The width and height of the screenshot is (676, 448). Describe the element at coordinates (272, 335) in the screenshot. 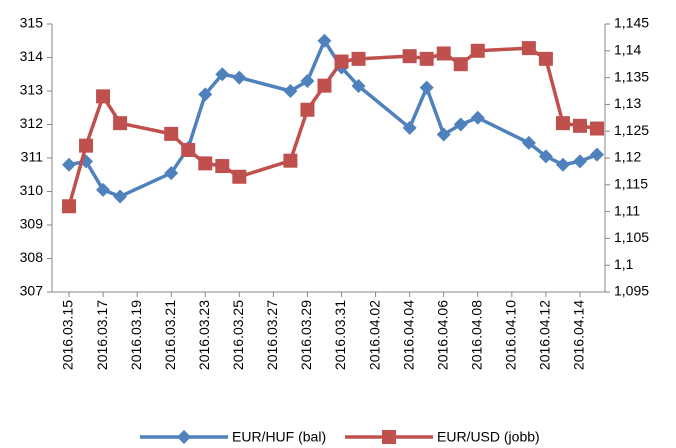

I see `x-tick-label: 2016.03.27` at that location.